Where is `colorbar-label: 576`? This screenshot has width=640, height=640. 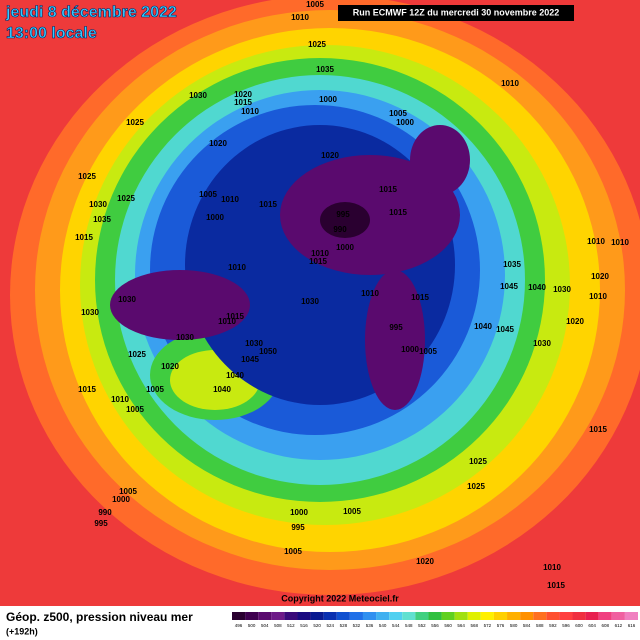 colorbar-label: 576 is located at coordinates (501, 625).